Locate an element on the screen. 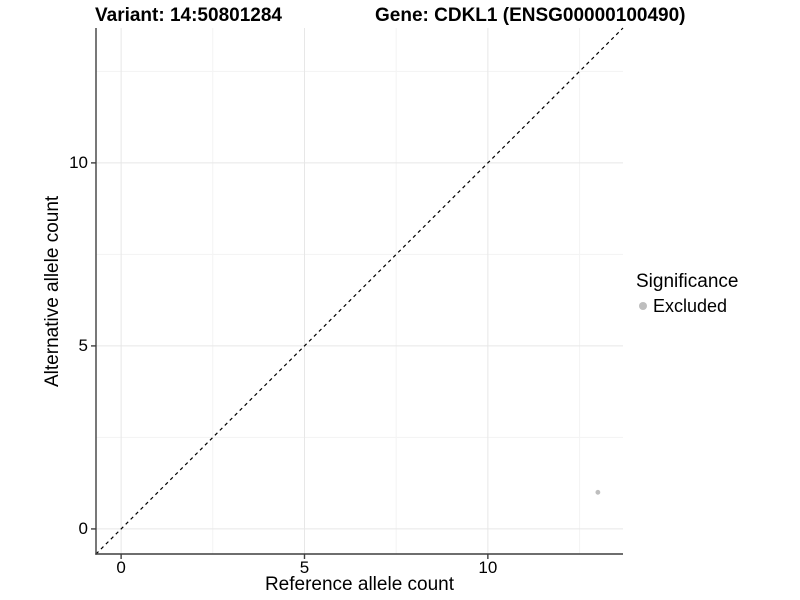 Image resolution: width=800 pixels, height=600 pixels. x-tick-label: 10 is located at coordinates (488, 567).